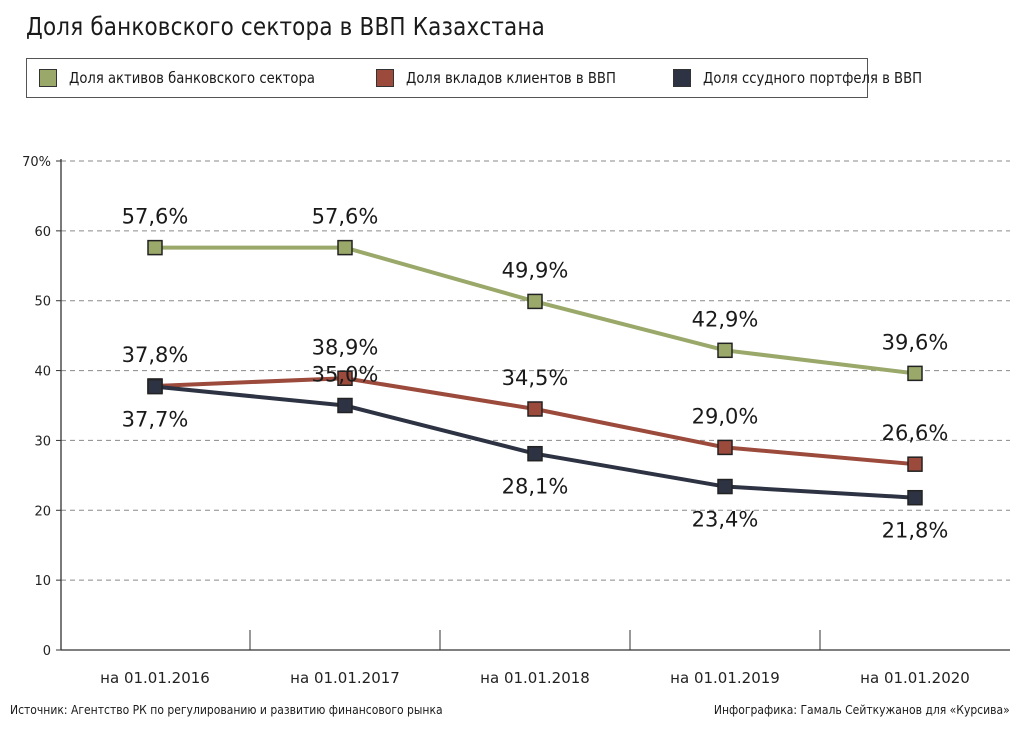 This screenshot has width=1024, height=736. What do you see at coordinates (155, 420) in the screenshot?
I see `data-label-loans: 37,7%` at bounding box center [155, 420].